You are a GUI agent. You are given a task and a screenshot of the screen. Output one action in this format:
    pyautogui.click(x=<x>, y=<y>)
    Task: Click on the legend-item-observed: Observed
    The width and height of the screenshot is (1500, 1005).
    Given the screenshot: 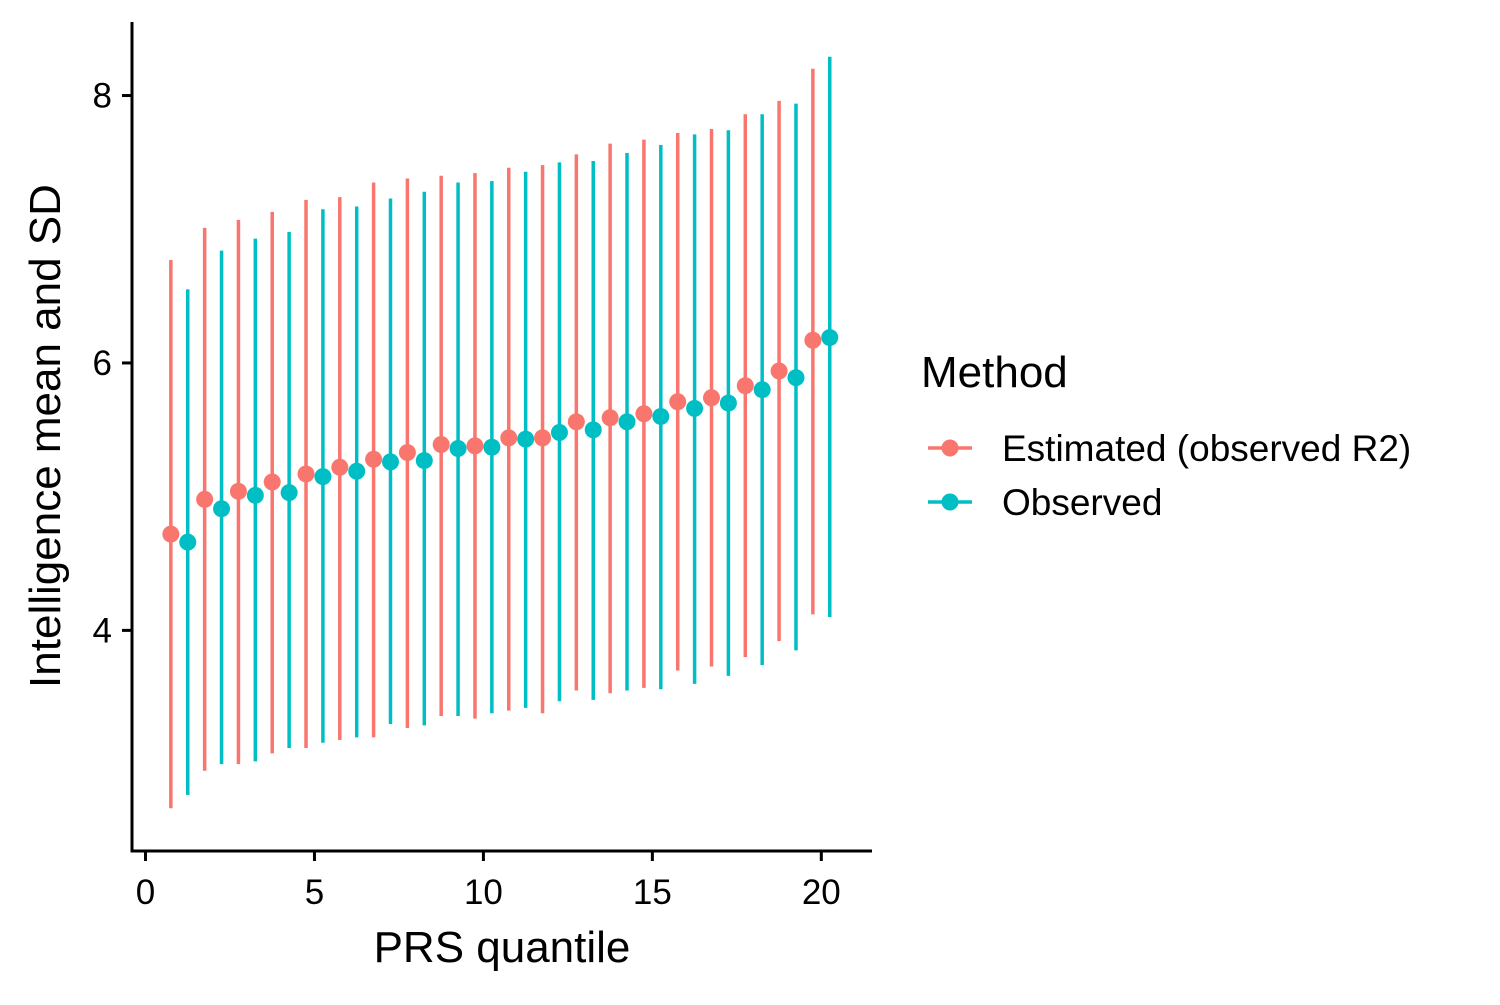 What is the action you would take?
    pyautogui.click(x=1045, y=502)
    